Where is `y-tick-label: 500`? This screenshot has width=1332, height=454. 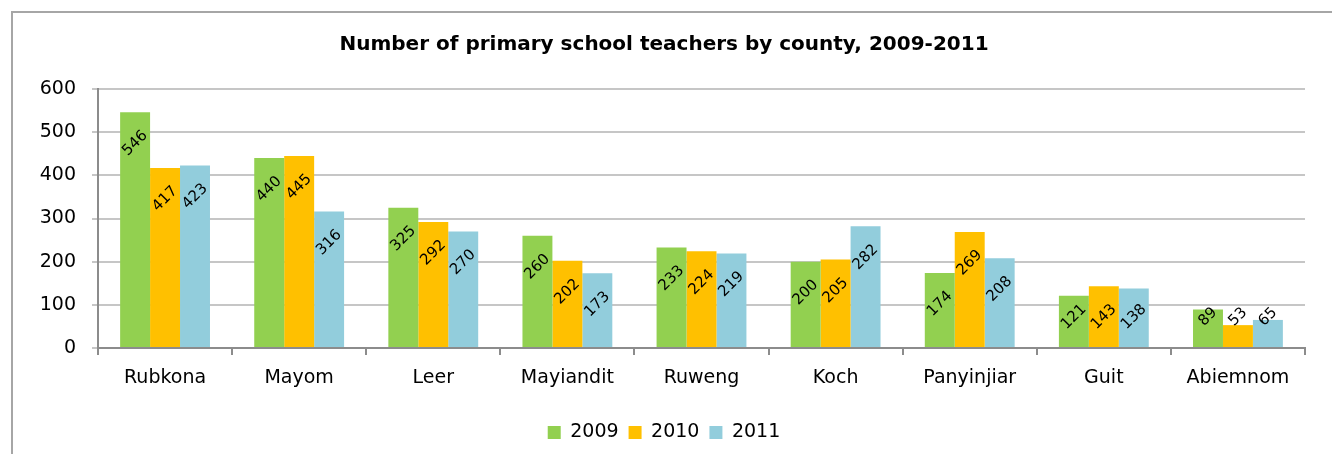 y-tick-label: 500 is located at coordinates (57, 130).